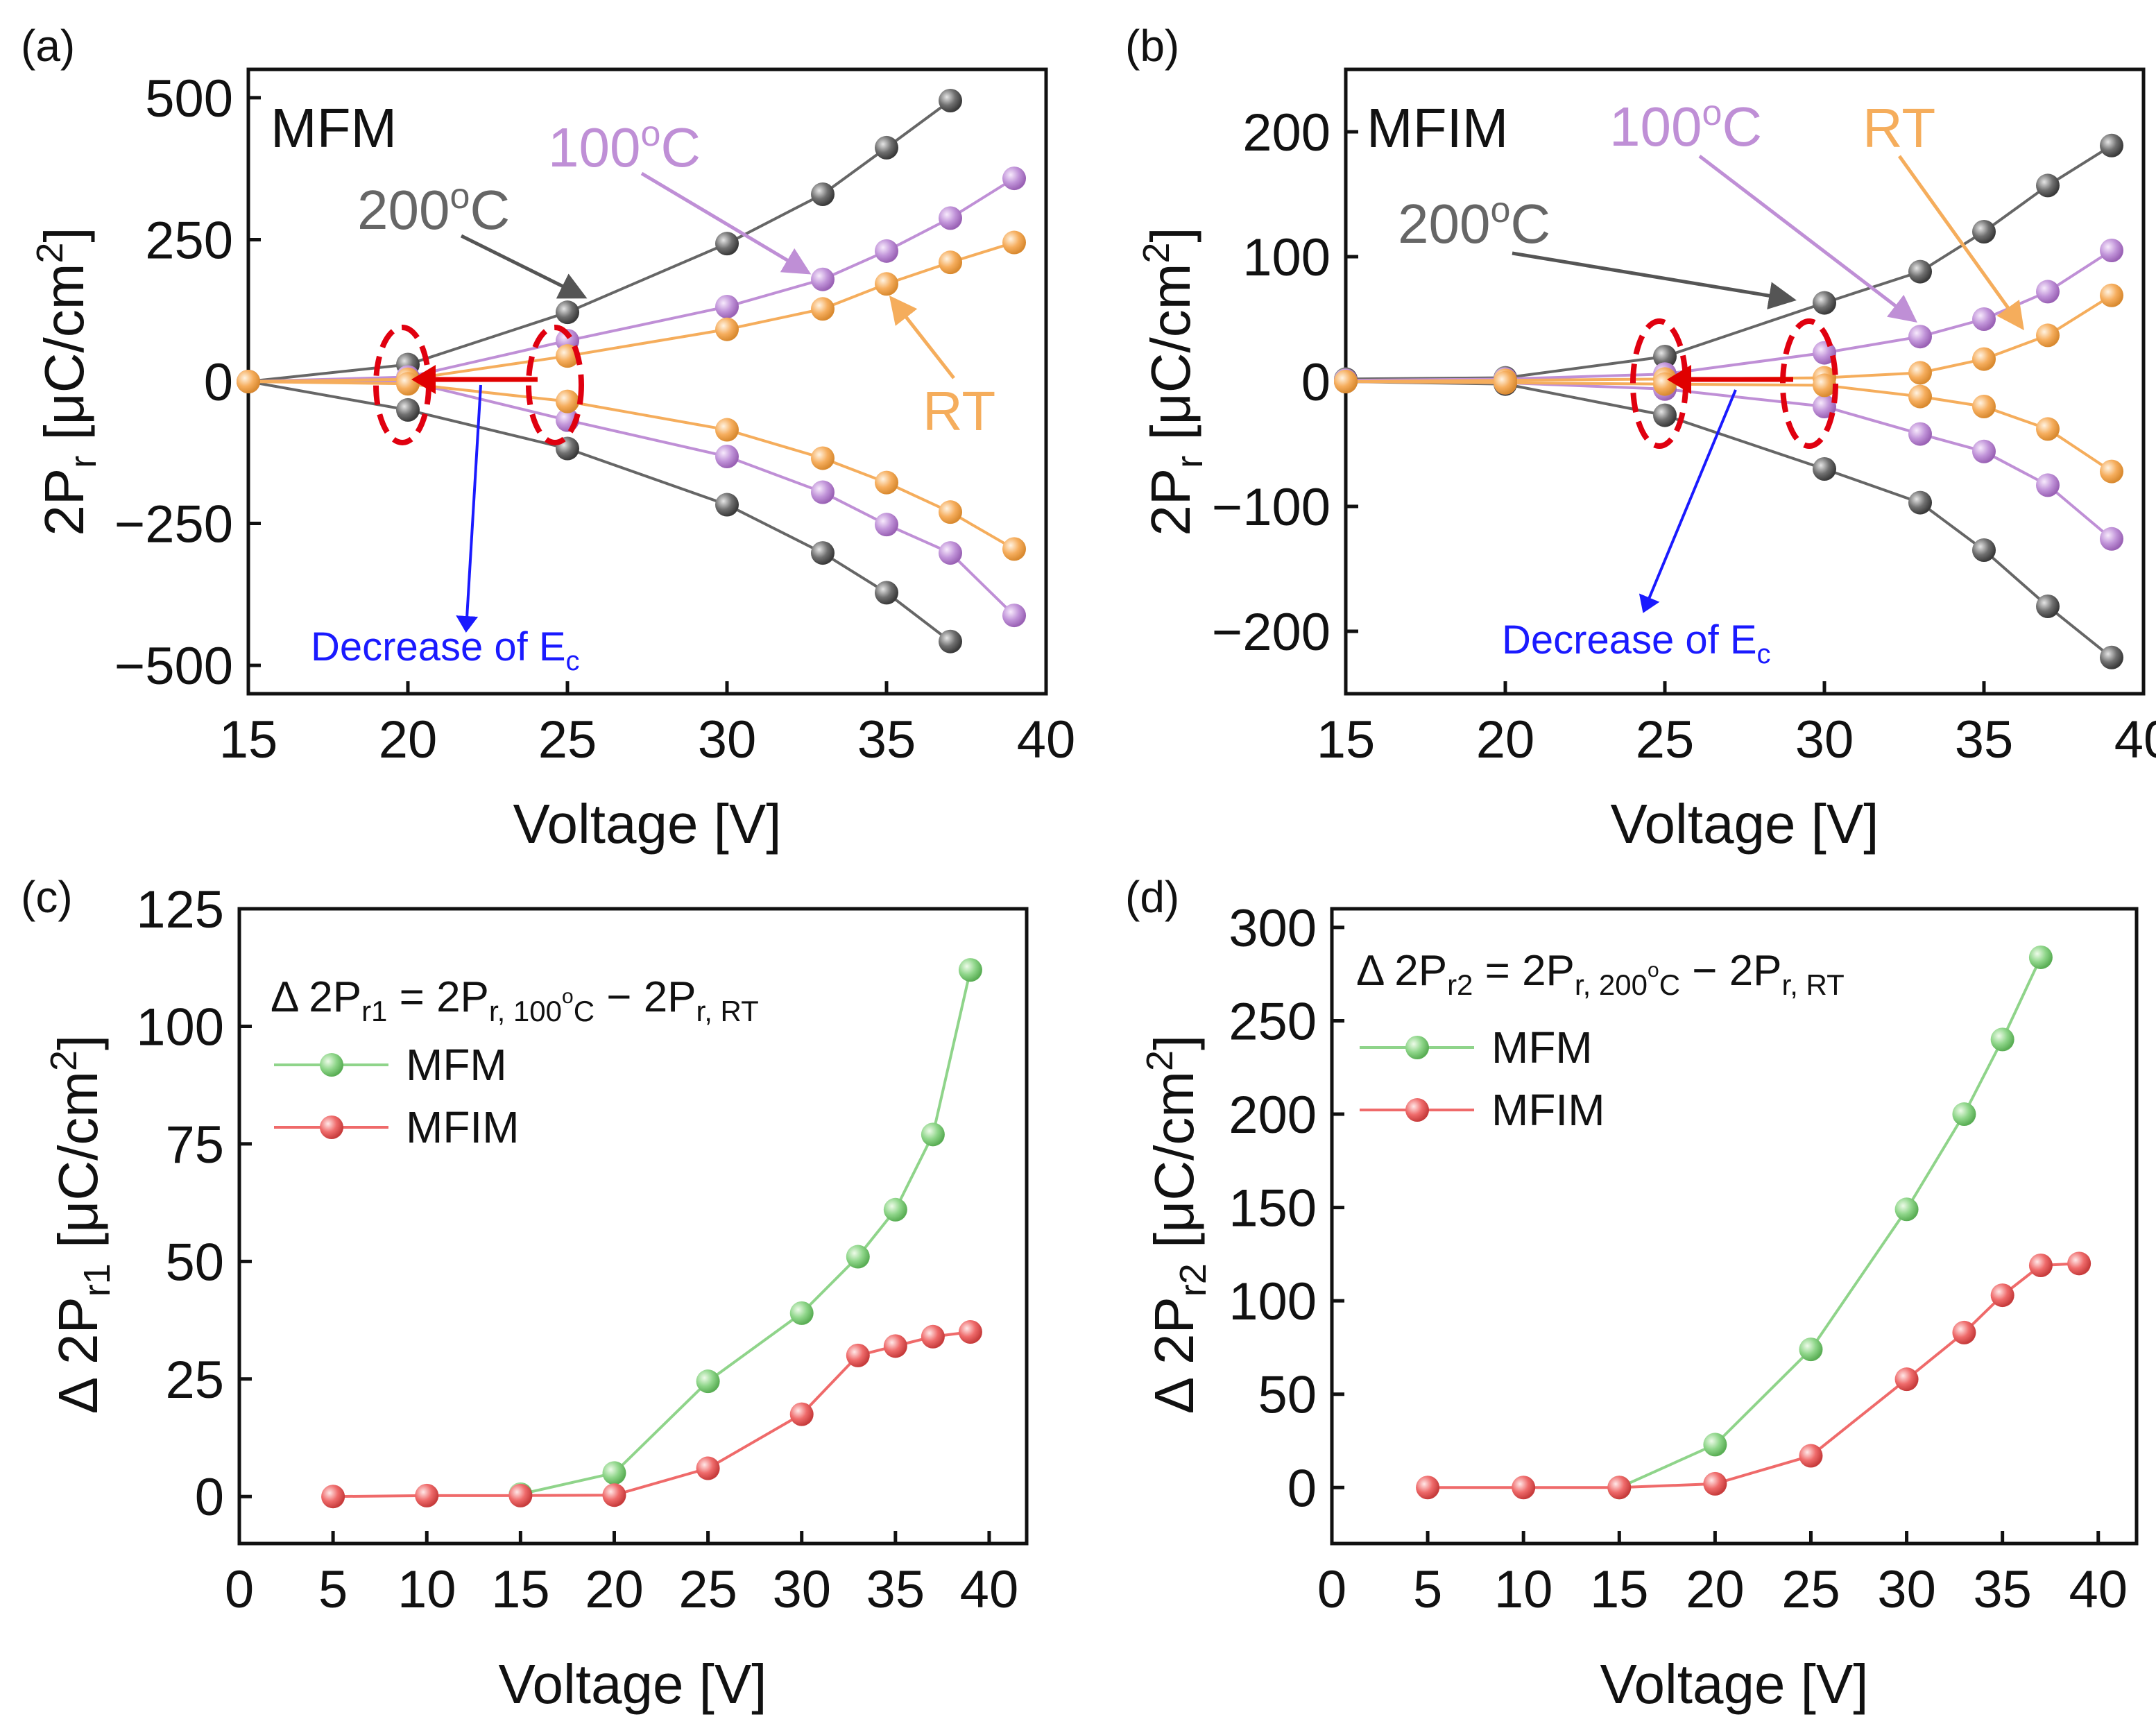  I want to click on x-tick-label: 30, so click(1824, 740).